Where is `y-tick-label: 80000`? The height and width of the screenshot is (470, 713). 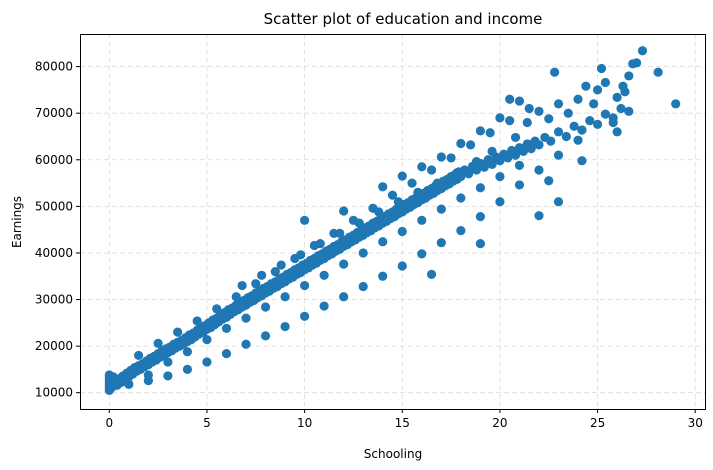
y-tick-label: 80000 is located at coordinates (54, 67).